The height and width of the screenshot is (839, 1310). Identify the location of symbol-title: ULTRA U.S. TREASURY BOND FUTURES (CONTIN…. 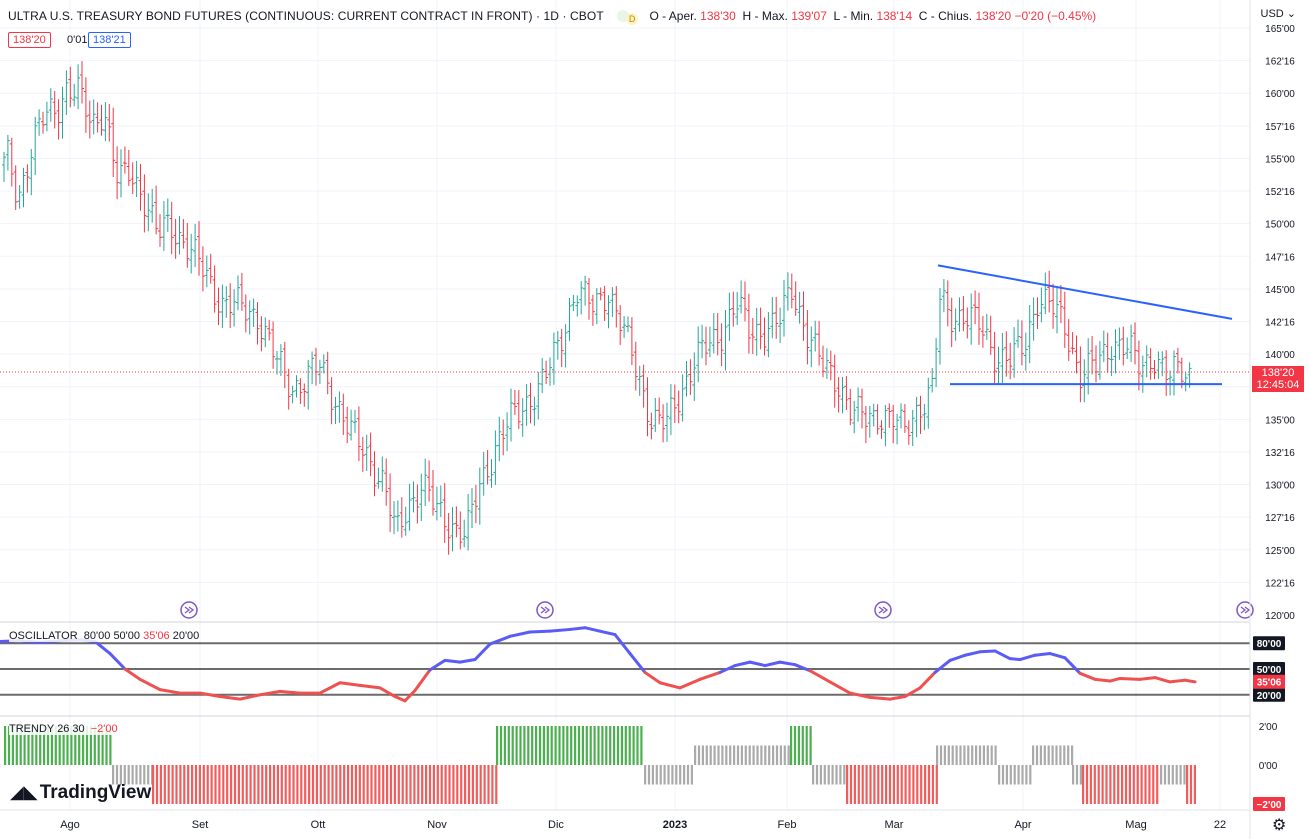
(306, 16).